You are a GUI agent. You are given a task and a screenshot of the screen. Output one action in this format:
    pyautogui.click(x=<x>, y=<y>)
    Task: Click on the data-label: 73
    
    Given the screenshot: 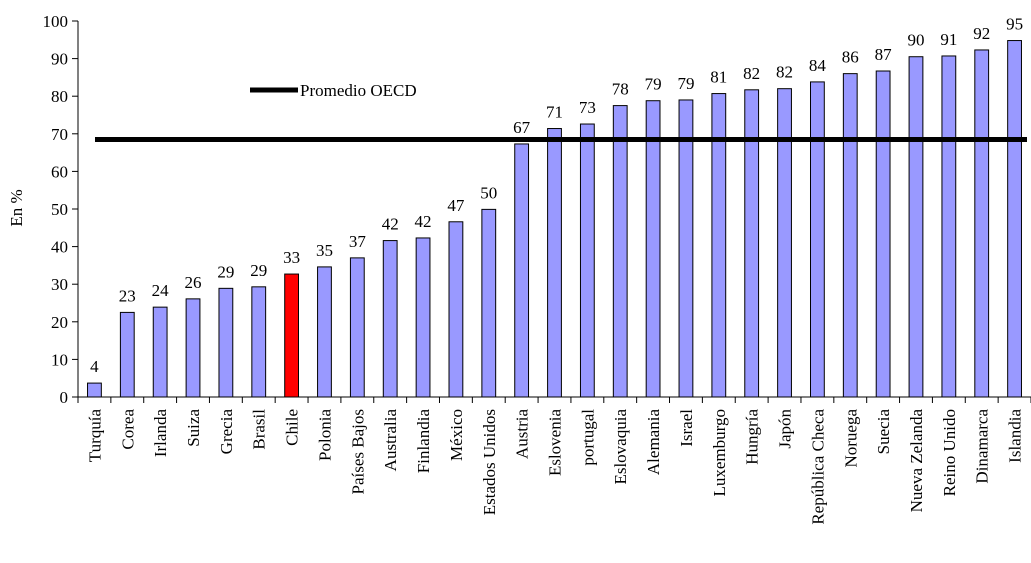 What is the action you would take?
    pyautogui.click(x=587, y=107)
    